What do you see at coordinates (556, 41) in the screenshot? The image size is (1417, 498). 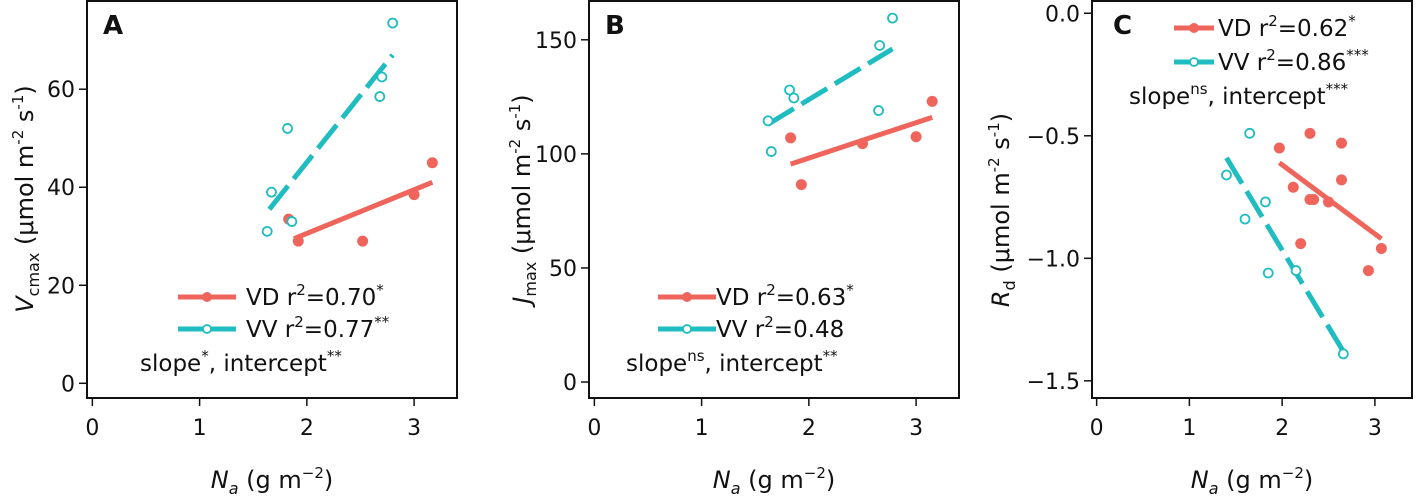 I see `y-tick-label: 150` at bounding box center [556, 41].